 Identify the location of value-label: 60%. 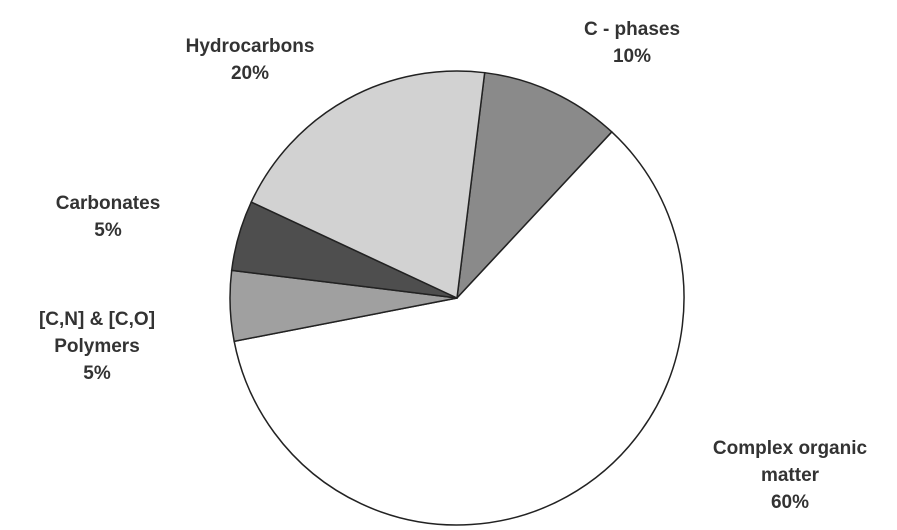
(790, 502).